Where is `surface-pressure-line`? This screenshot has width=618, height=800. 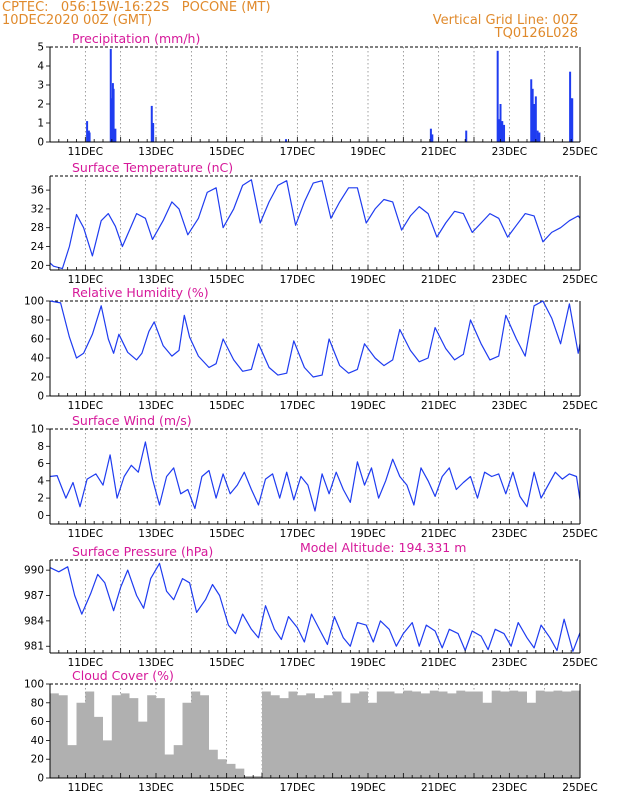 surface-pressure-line is located at coordinates (315, 607).